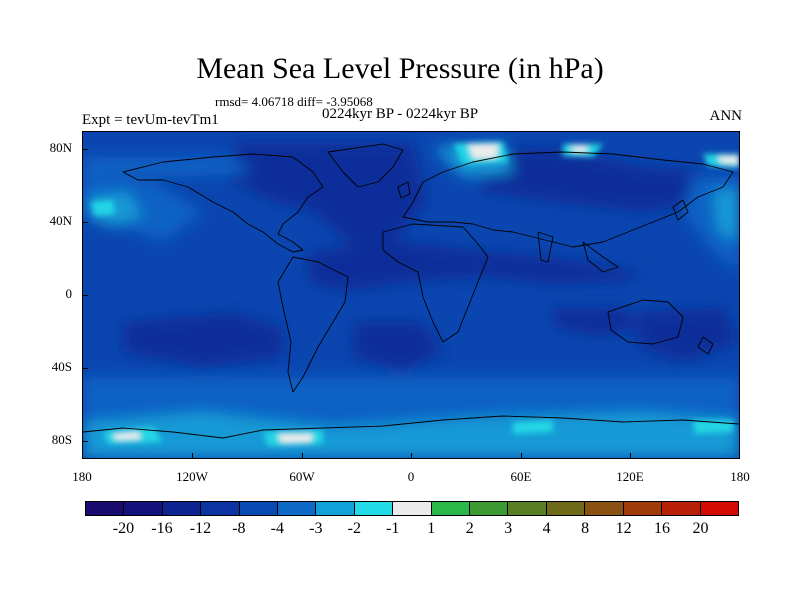 Image resolution: width=800 pixels, height=600 pixels. I want to click on field-mid-npac-strip, so click(168, 167).